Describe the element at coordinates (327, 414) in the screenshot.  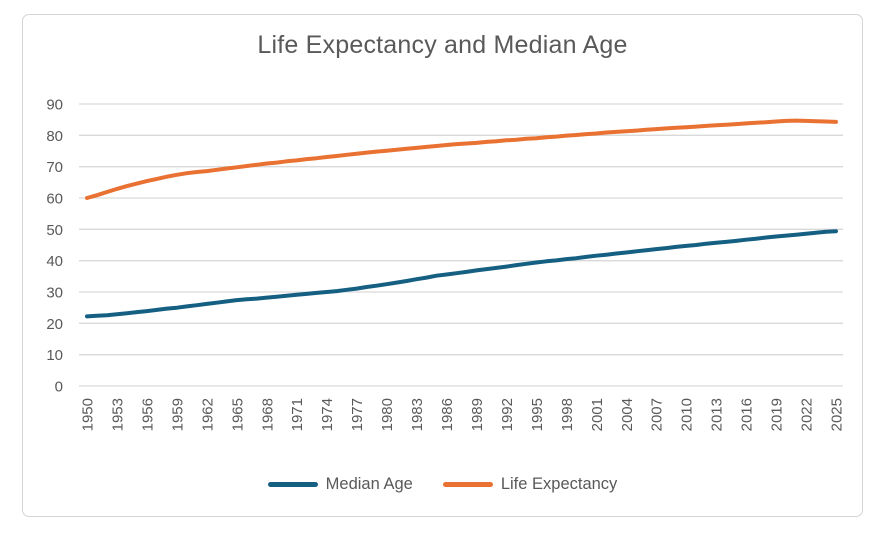
I see `x-tick-label: 1974` at that location.